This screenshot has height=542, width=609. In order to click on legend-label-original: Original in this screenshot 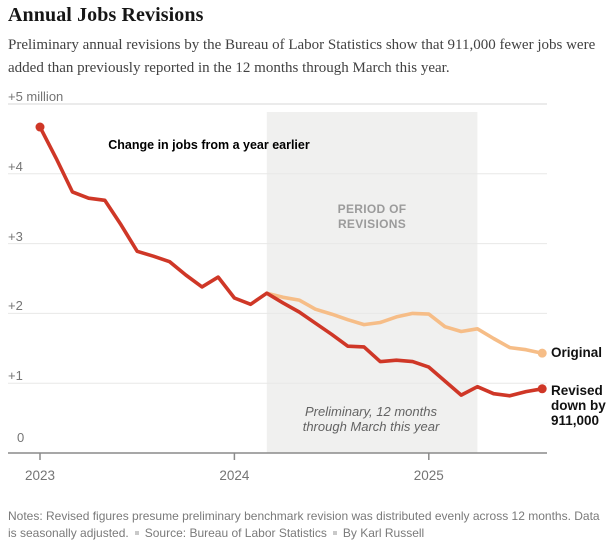, I will do `click(577, 352)`.